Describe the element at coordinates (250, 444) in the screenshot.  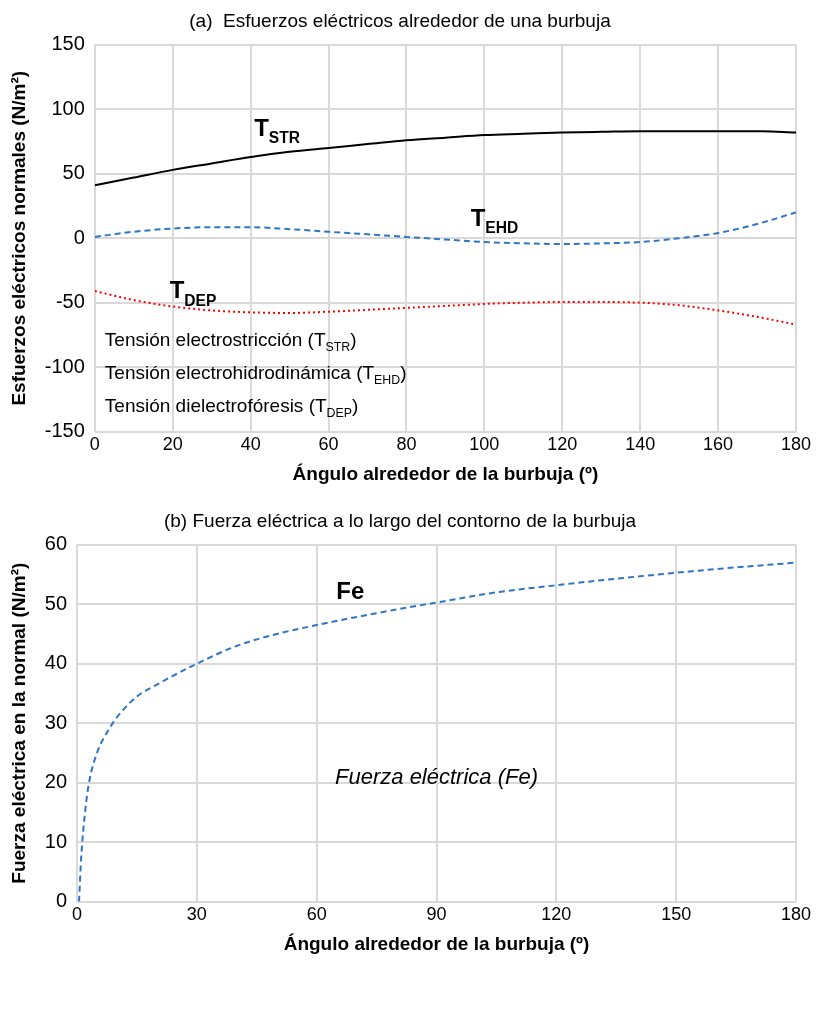
I see `x-tick-label: 40` at that location.